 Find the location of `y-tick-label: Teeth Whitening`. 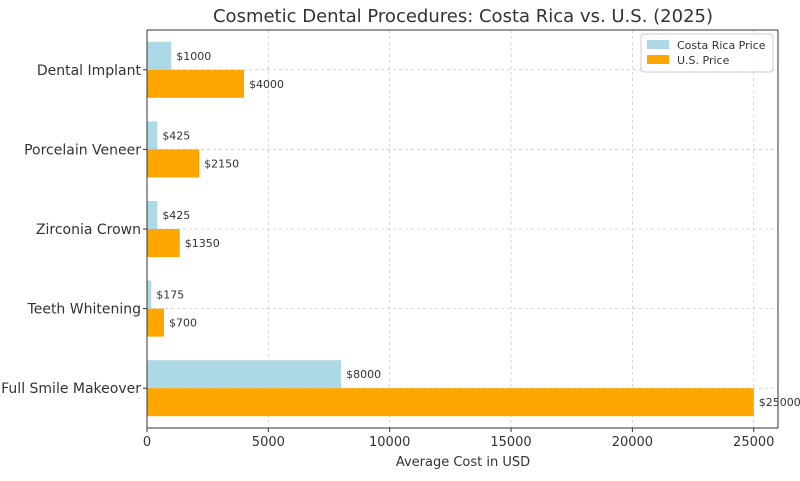

y-tick-label: Teeth Whitening is located at coordinates (84, 310).